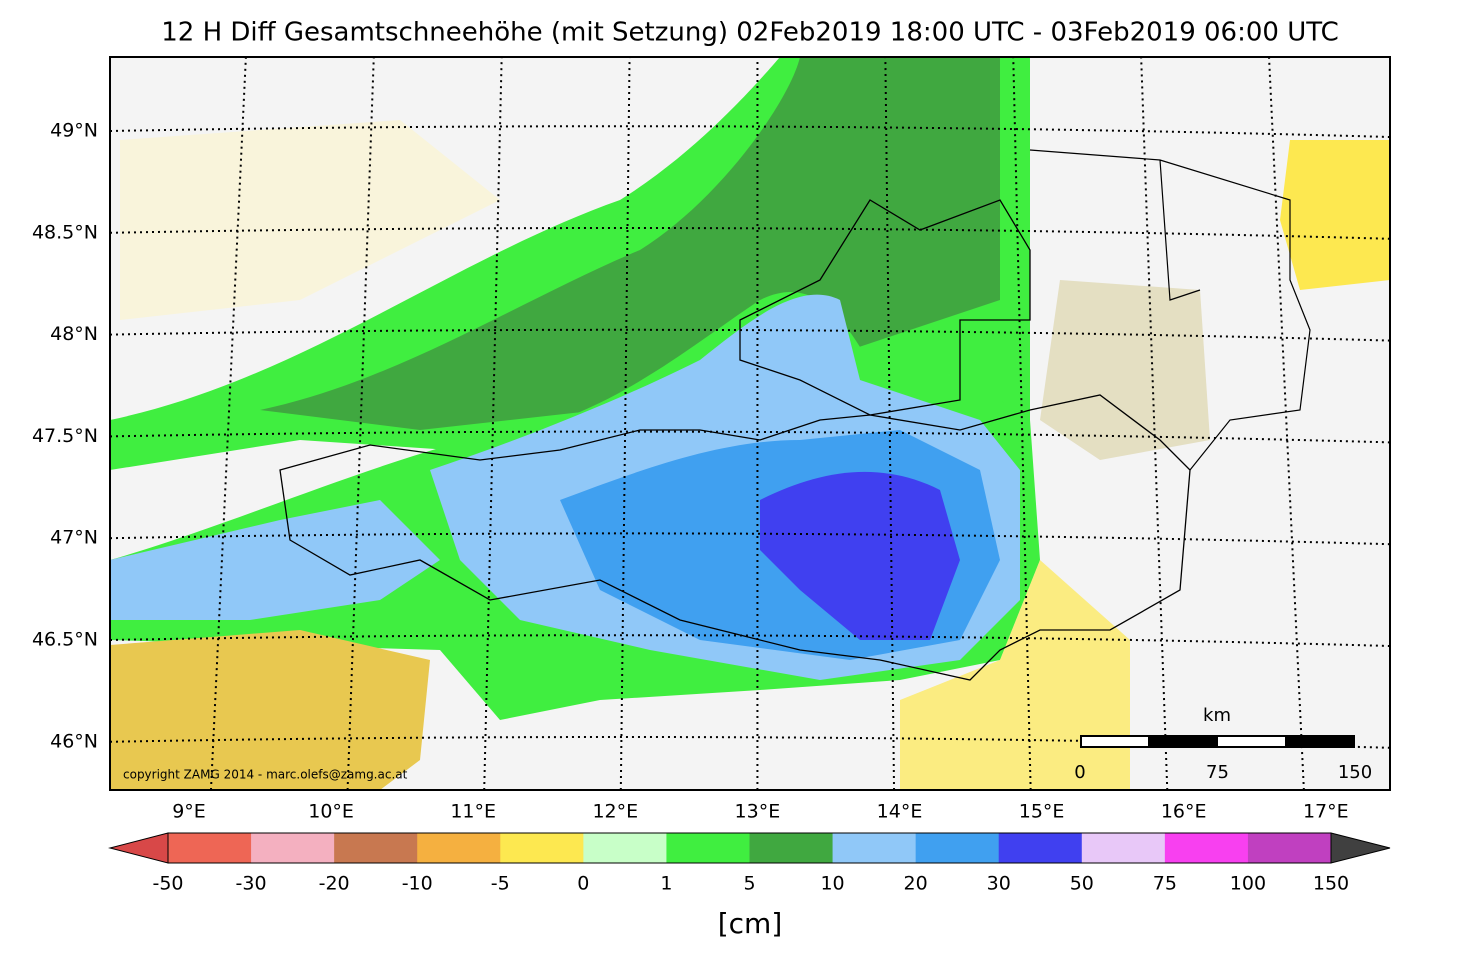  I want to click on colorbar-tick-label: 5, so click(749, 884).